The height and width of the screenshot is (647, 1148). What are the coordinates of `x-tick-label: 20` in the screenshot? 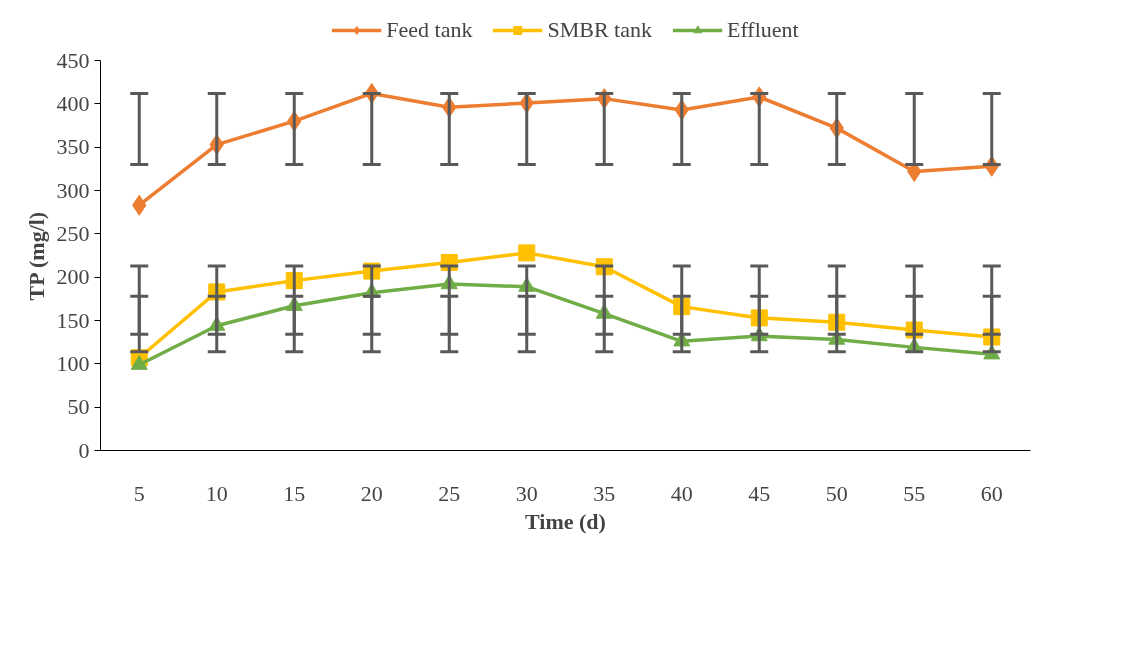 It's located at (371, 493).